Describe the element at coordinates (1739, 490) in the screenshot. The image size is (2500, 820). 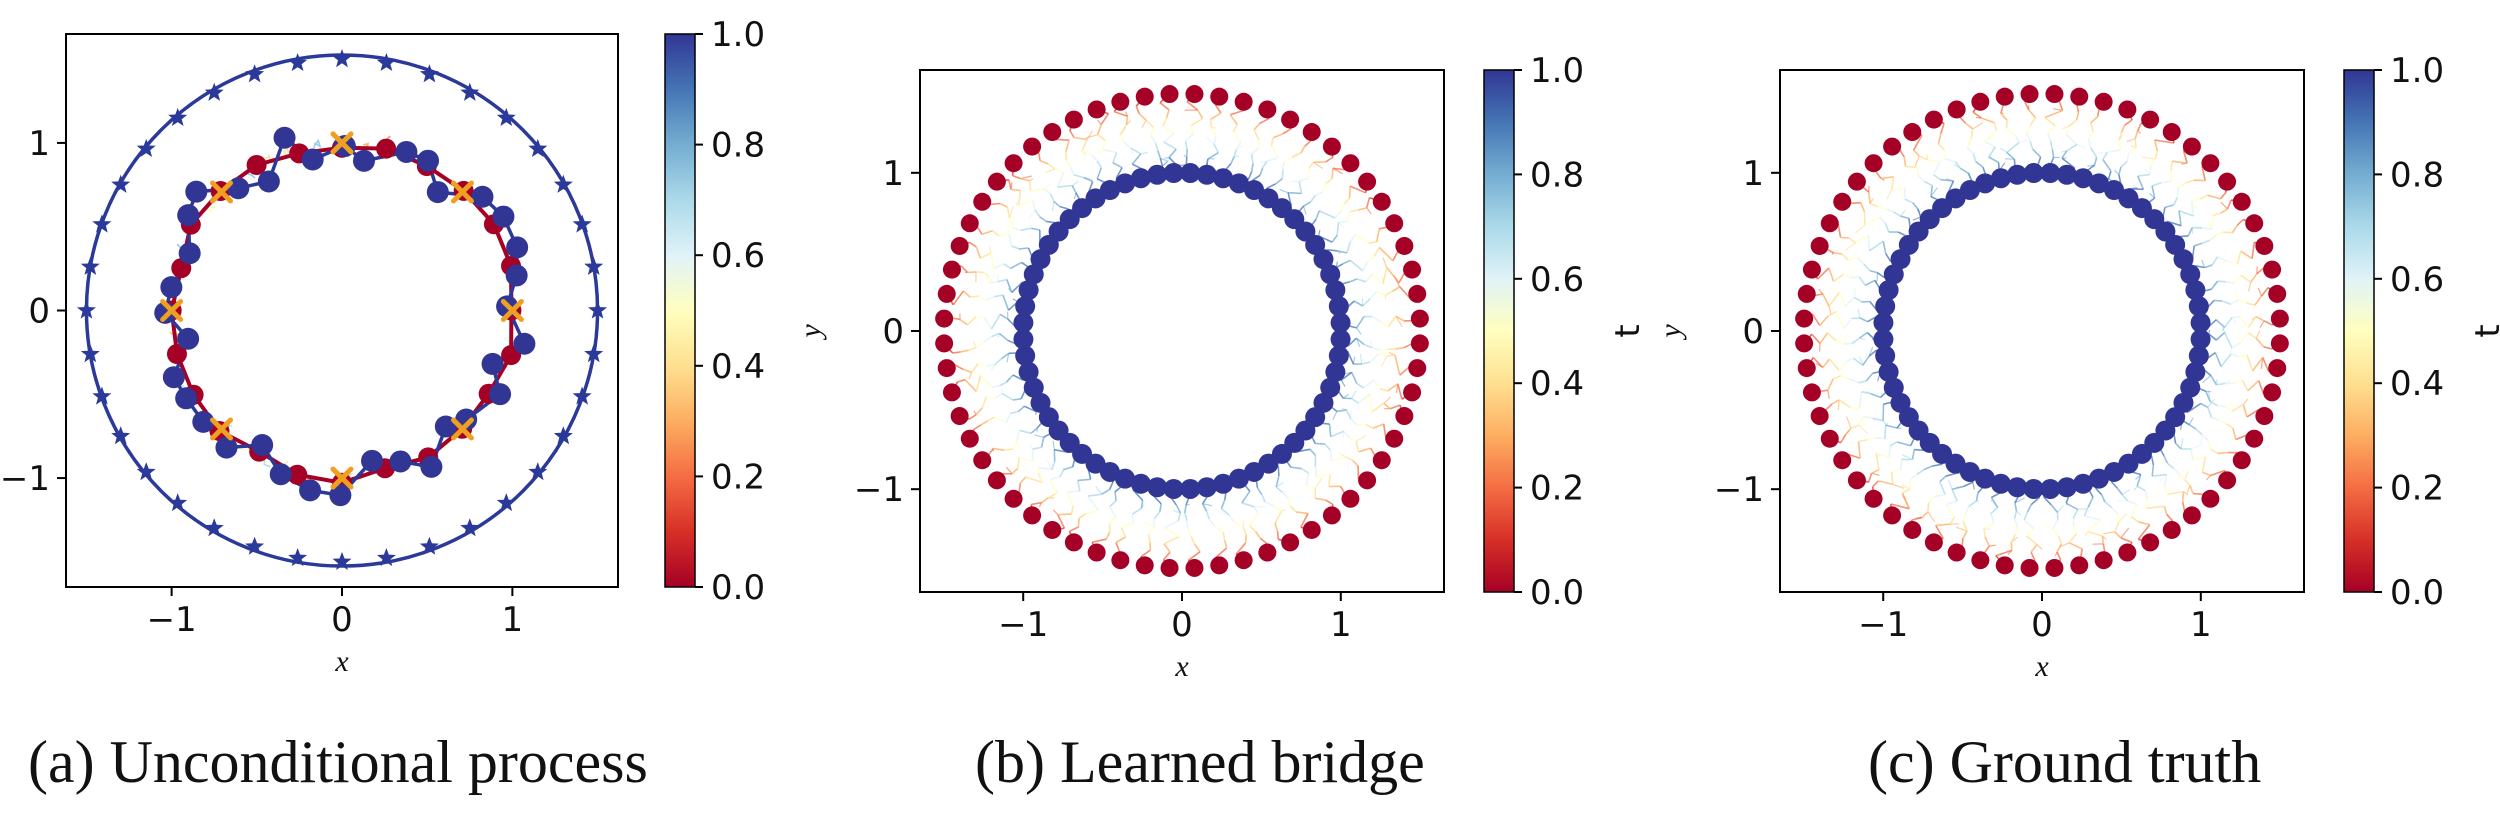
I see `y-tick-label: −1` at that location.